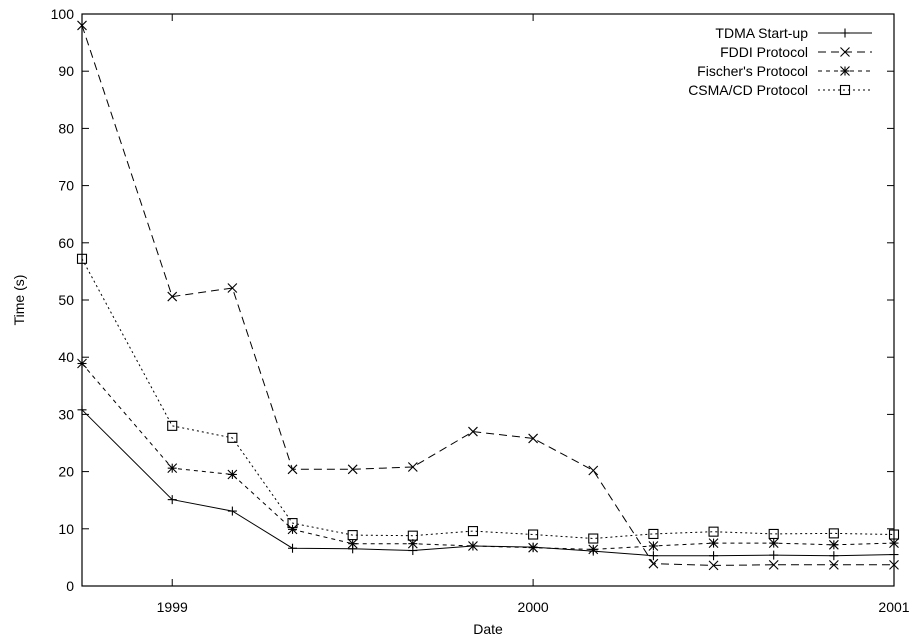 Image resolution: width=912 pixels, height=640 pixels. Describe the element at coordinates (19, 300) in the screenshot. I see `y-axis-label: Time (s)` at that location.